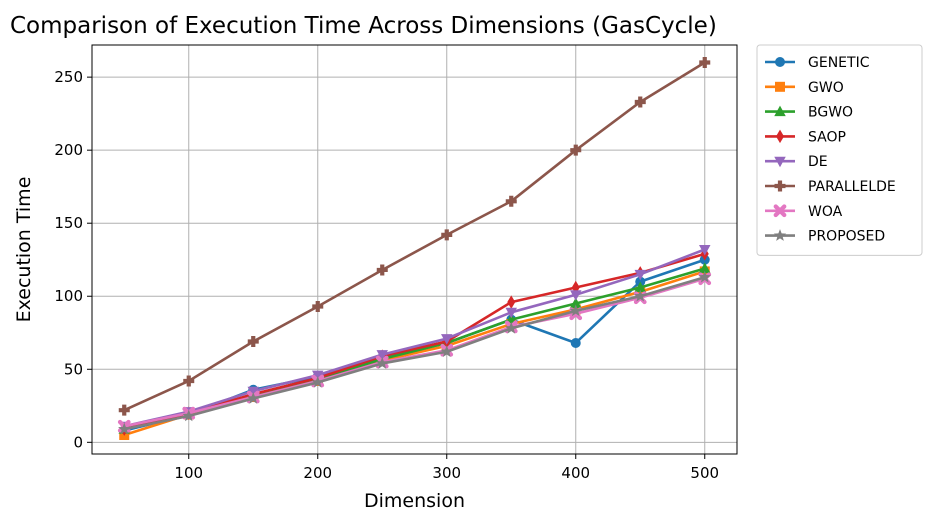 The width and height of the screenshot is (931, 517). What do you see at coordinates (852, 187) in the screenshot?
I see `legend-label: PARALLELDE` at bounding box center [852, 187].